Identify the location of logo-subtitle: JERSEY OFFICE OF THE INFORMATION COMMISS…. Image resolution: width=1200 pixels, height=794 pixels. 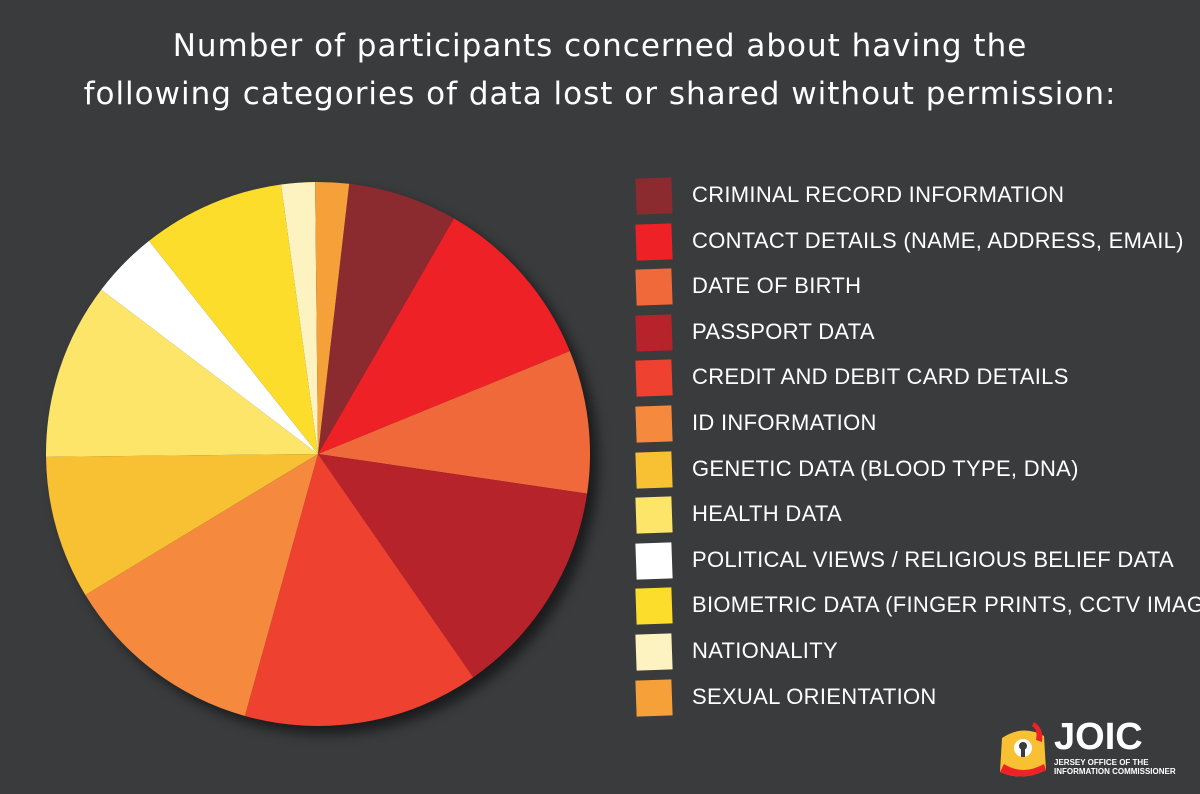
(1124, 767).